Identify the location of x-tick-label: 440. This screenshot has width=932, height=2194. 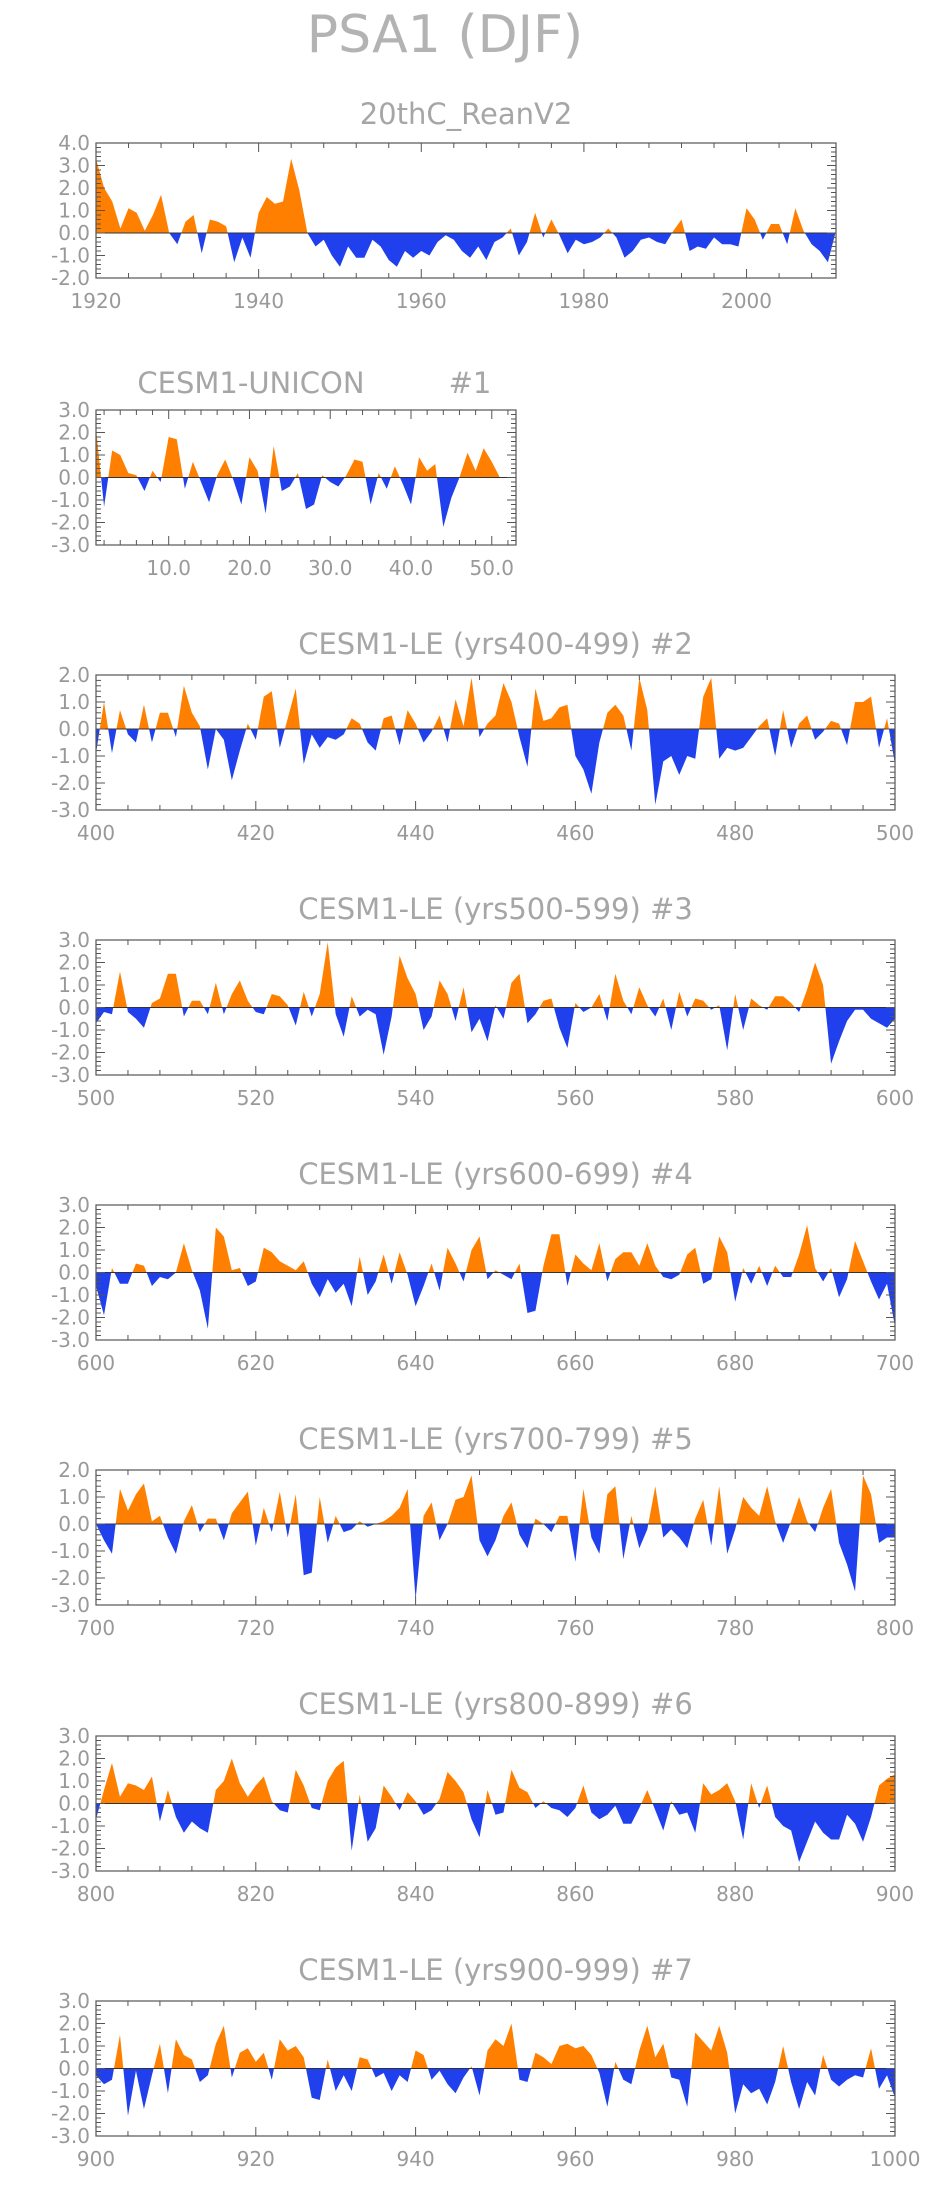
(416, 833).